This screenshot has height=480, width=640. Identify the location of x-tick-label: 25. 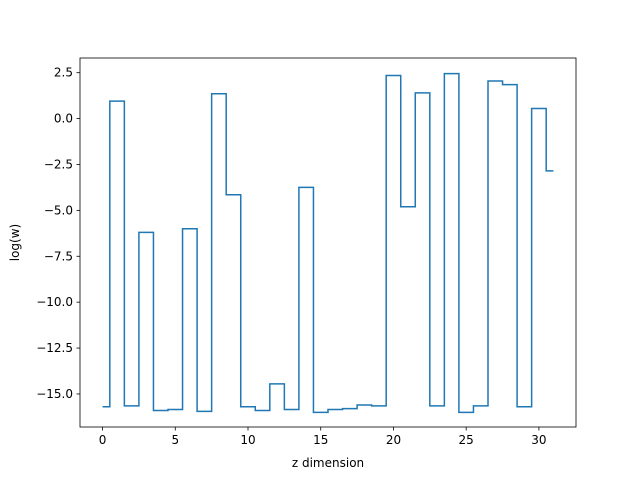
(466, 440).